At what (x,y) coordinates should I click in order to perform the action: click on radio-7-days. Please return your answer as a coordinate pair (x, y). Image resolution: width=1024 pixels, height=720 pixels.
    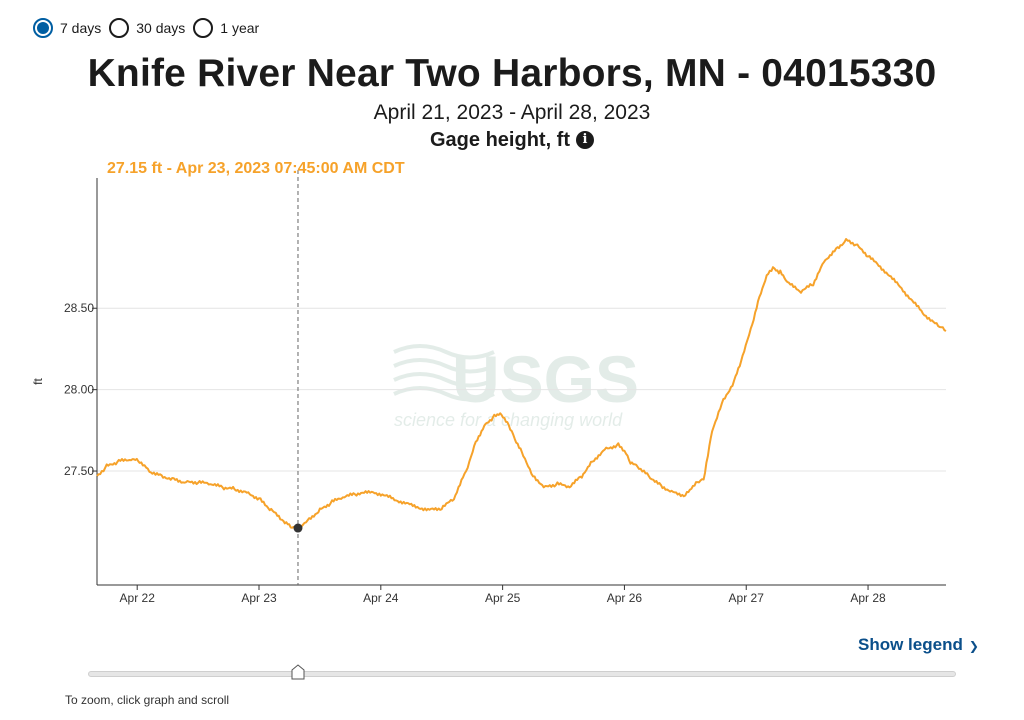
    Looking at the image, I should click on (43, 28).